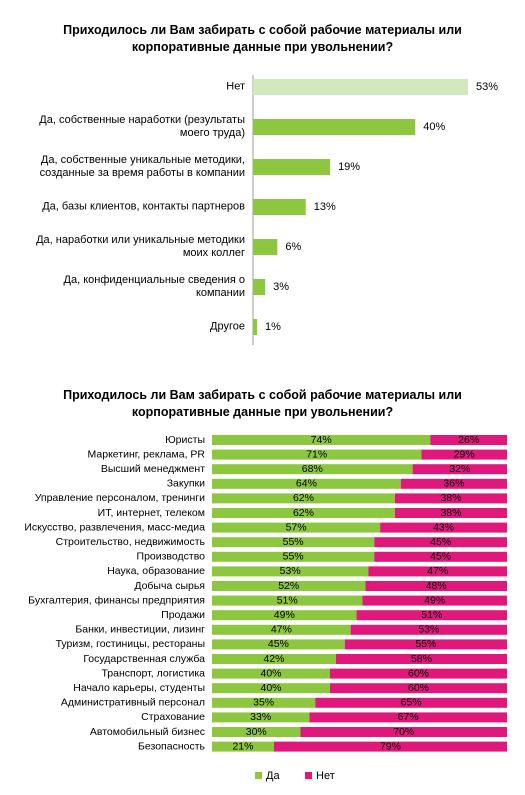  I want to click on value-label: 29%, so click(464, 454).